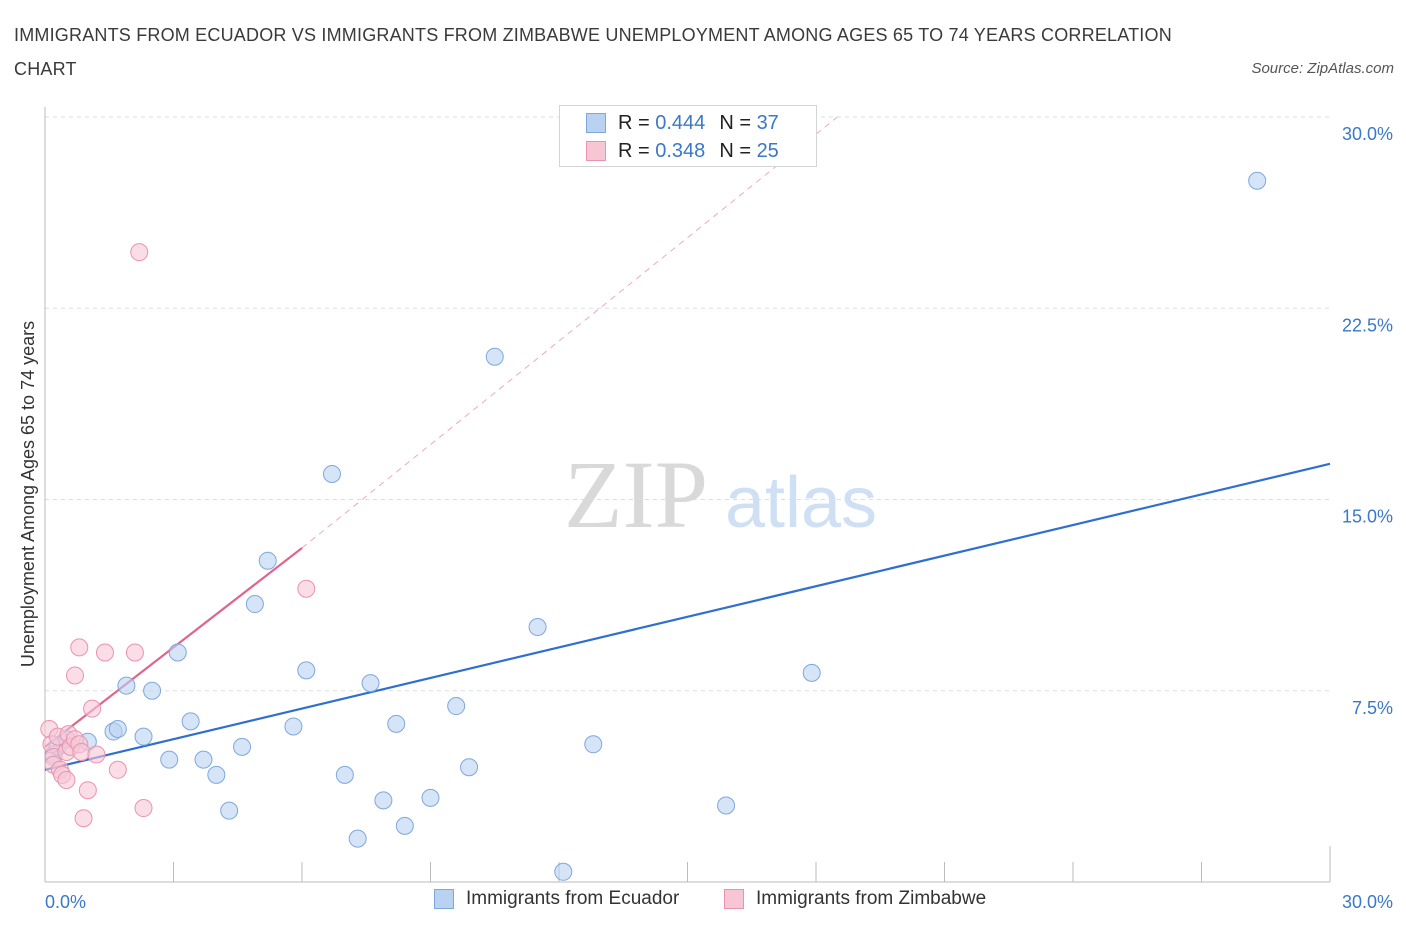 Image resolution: width=1406 pixels, height=930 pixels. I want to click on watermark: ZIP atlas, so click(720, 494).